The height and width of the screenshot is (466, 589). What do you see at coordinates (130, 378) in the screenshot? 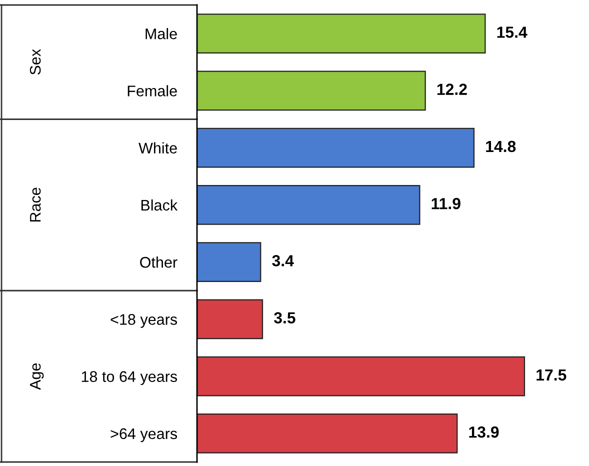
I see `y-tick-label: 18 to 64 years` at bounding box center [130, 378].